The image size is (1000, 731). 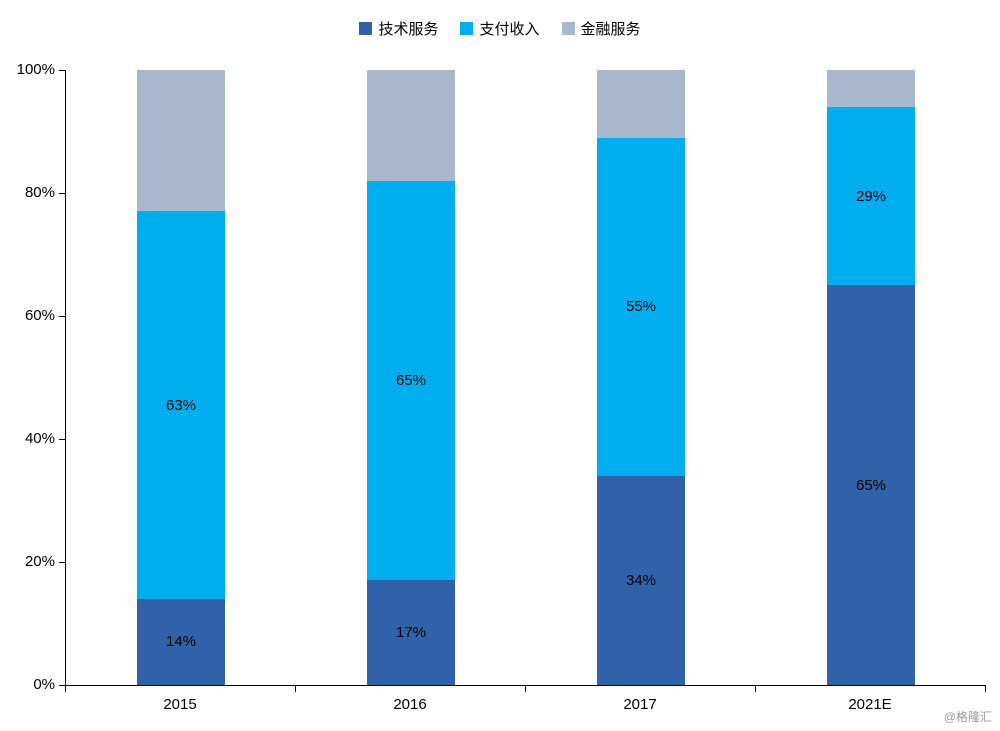 I want to click on legend-item-1: 支付收入, so click(x=500, y=28).